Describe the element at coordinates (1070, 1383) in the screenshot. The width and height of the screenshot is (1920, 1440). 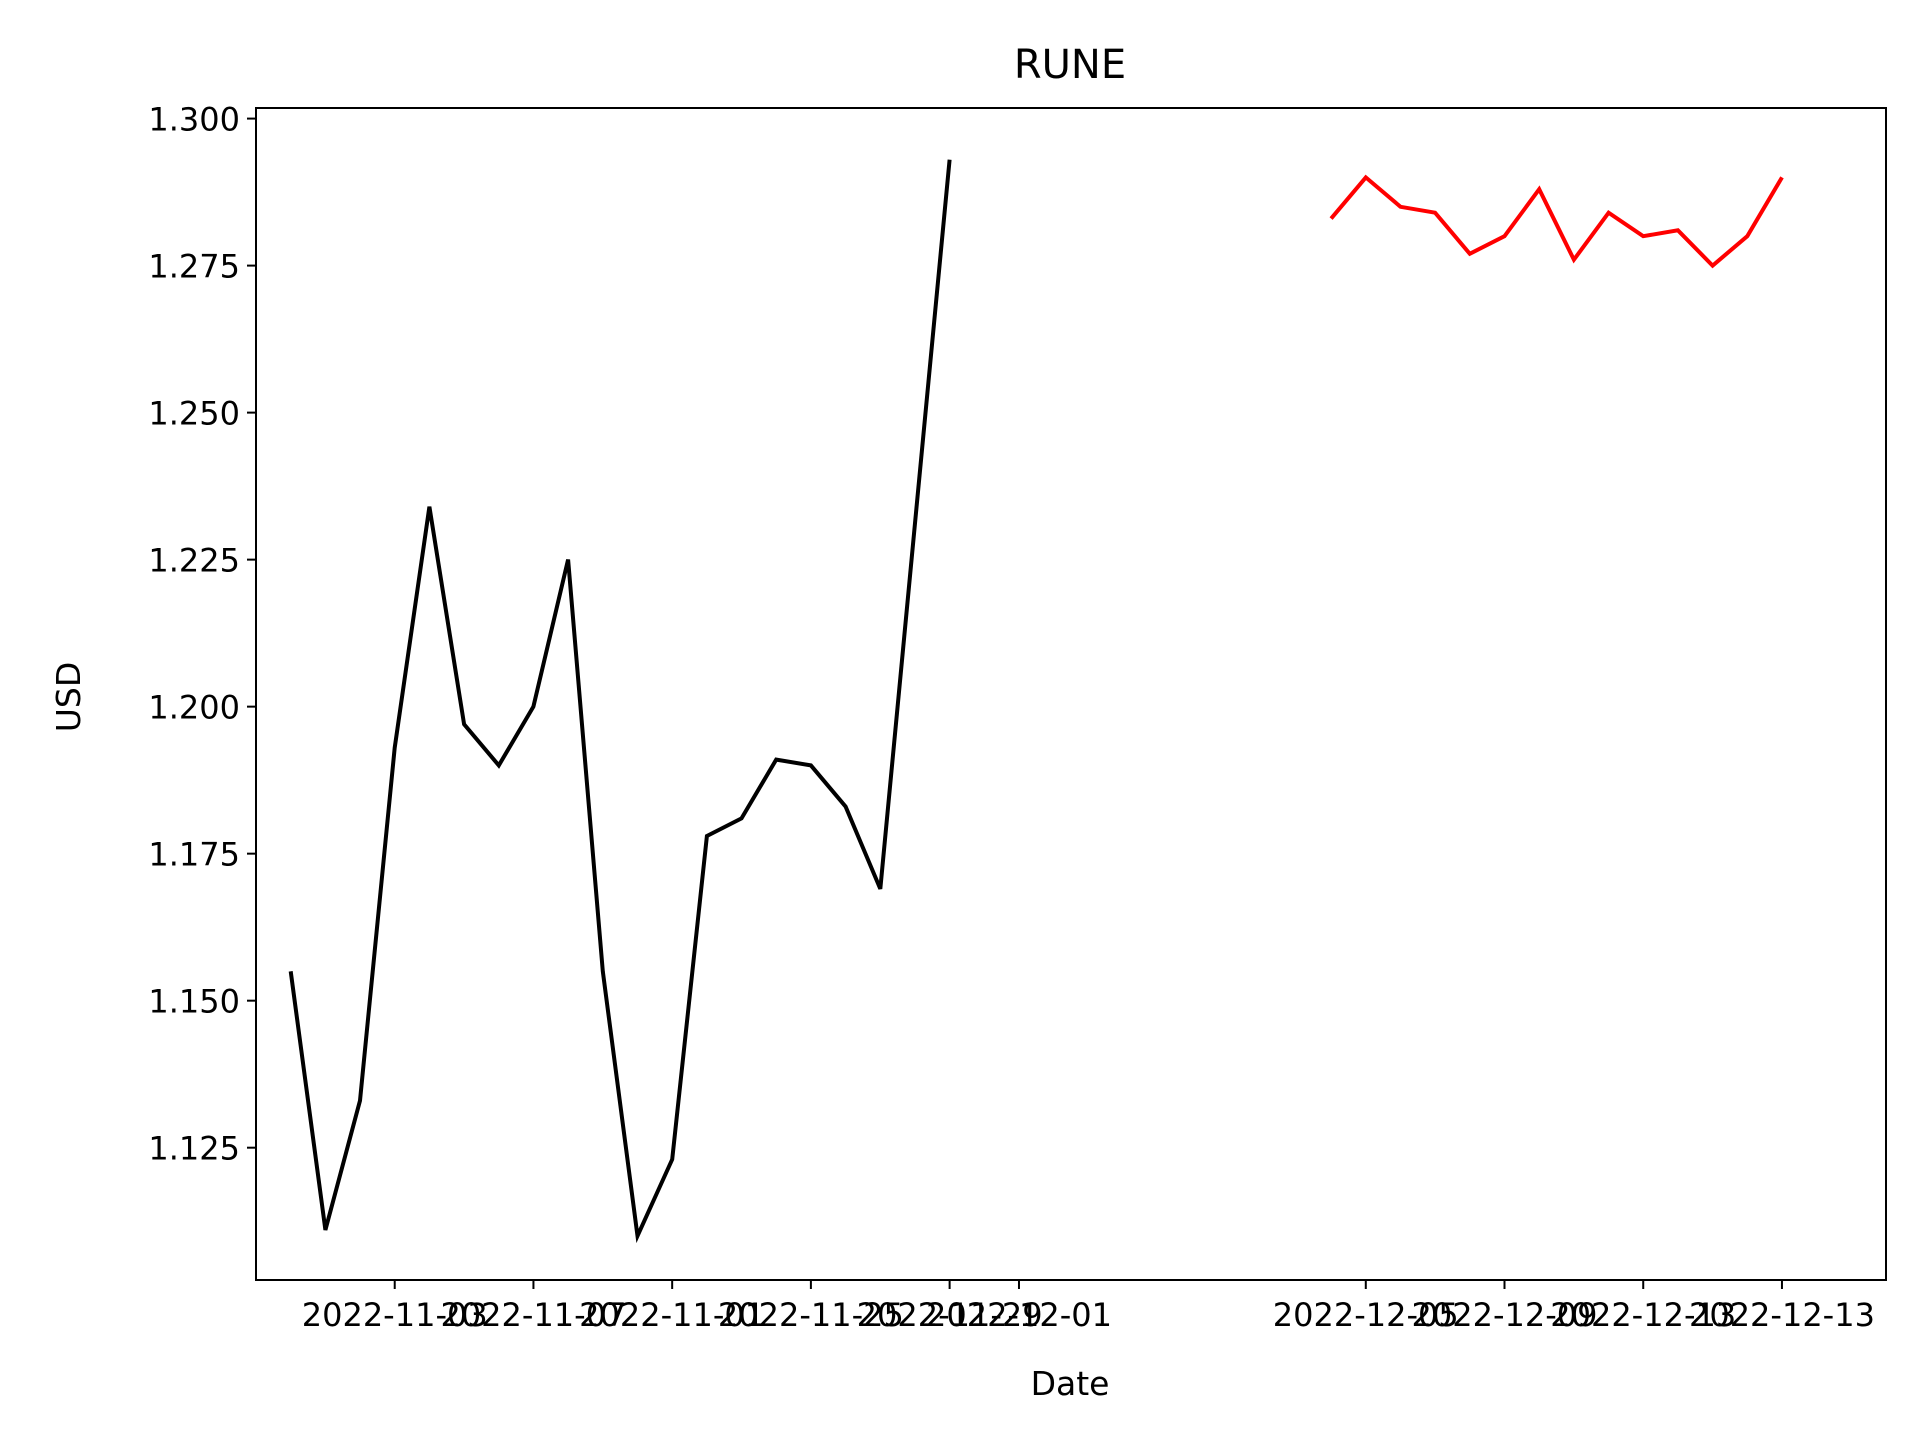
I see `x-axis-label: Date` at that location.